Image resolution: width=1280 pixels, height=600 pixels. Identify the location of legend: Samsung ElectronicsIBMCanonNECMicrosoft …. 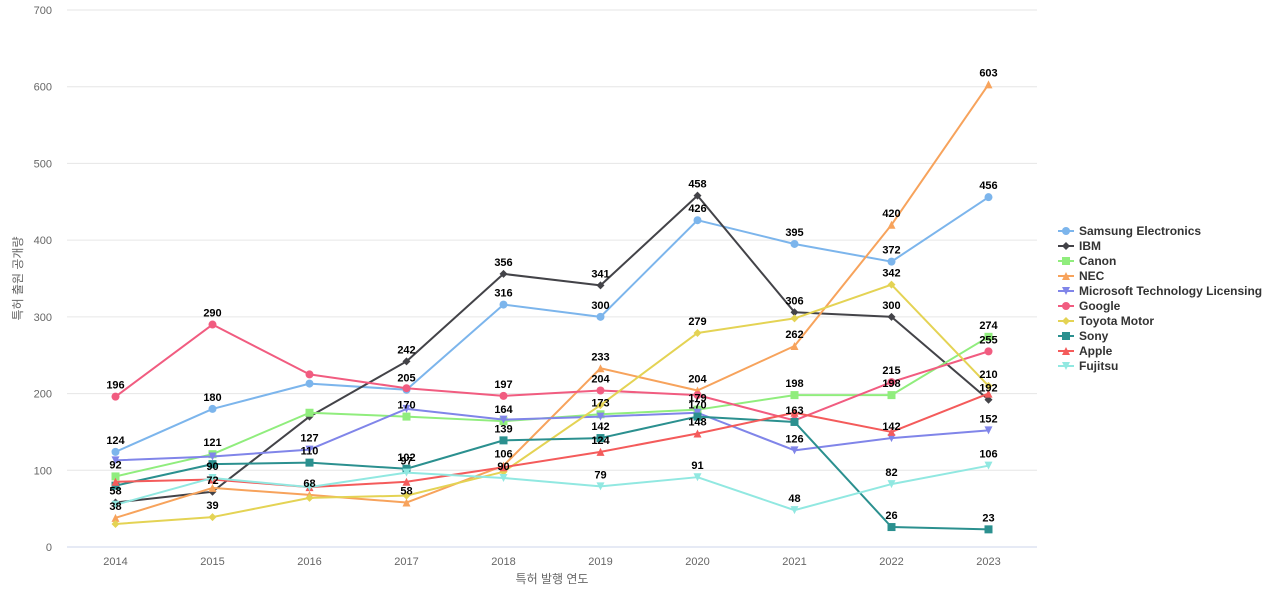
(1160, 298).